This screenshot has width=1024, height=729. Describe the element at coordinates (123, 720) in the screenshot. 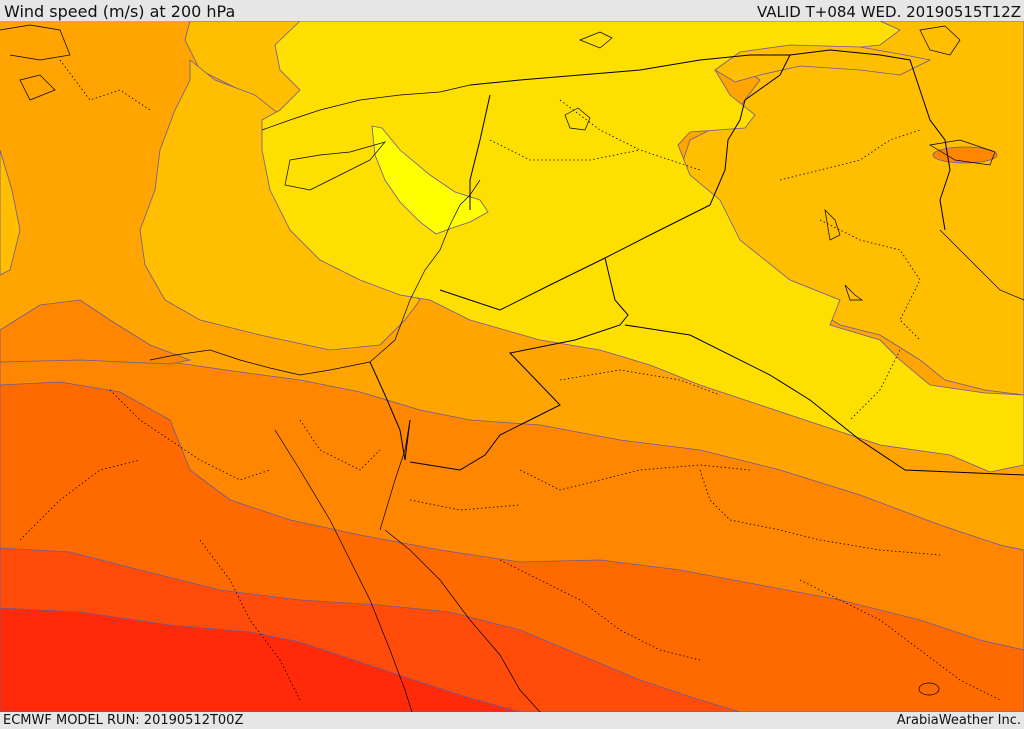

I see `model-run-label: ECMWF MODEL RUN: 20190512T00Z` at that location.